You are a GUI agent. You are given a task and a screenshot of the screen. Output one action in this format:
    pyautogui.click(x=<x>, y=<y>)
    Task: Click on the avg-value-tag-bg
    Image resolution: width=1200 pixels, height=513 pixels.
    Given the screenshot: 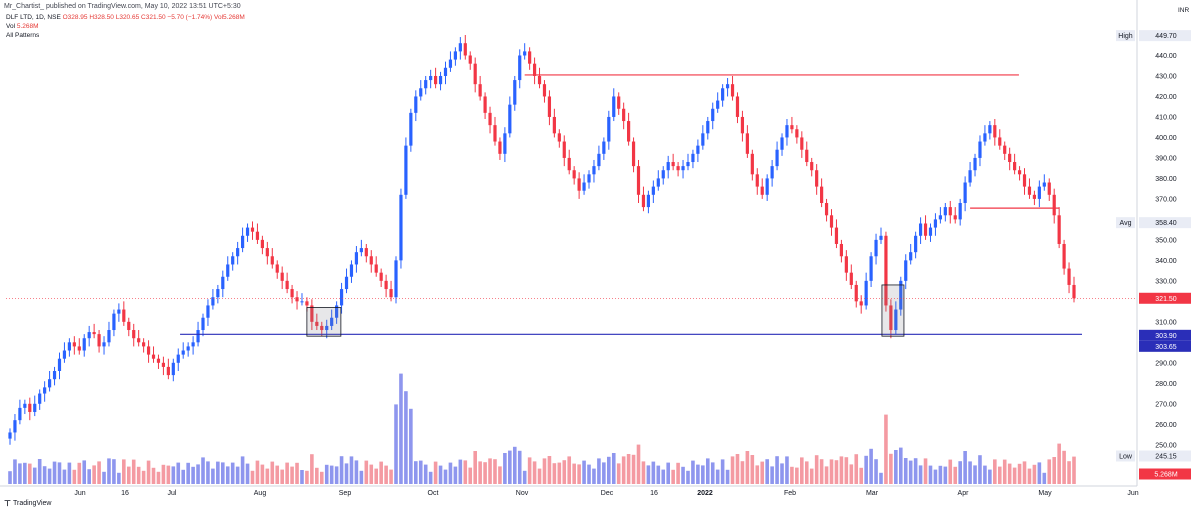 What is the action you would take?
    pyautogui.click(x=1165, y=223)
    